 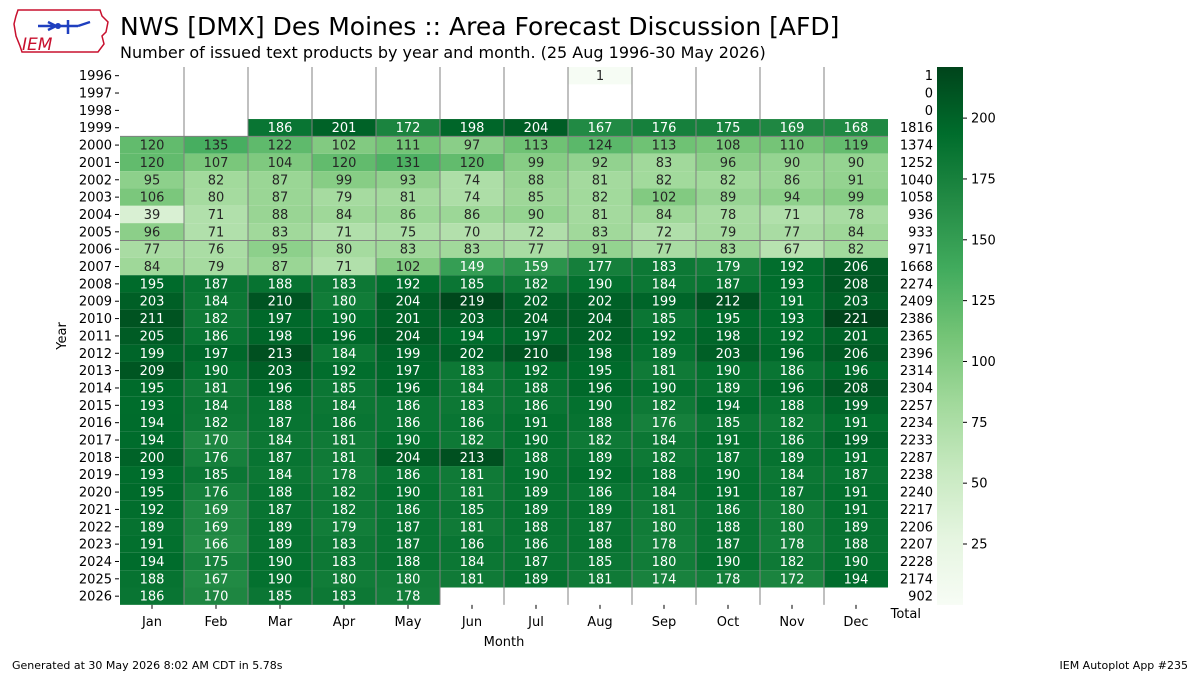 I want to click on cell-value-label: 87, so click(x=280, y=198).